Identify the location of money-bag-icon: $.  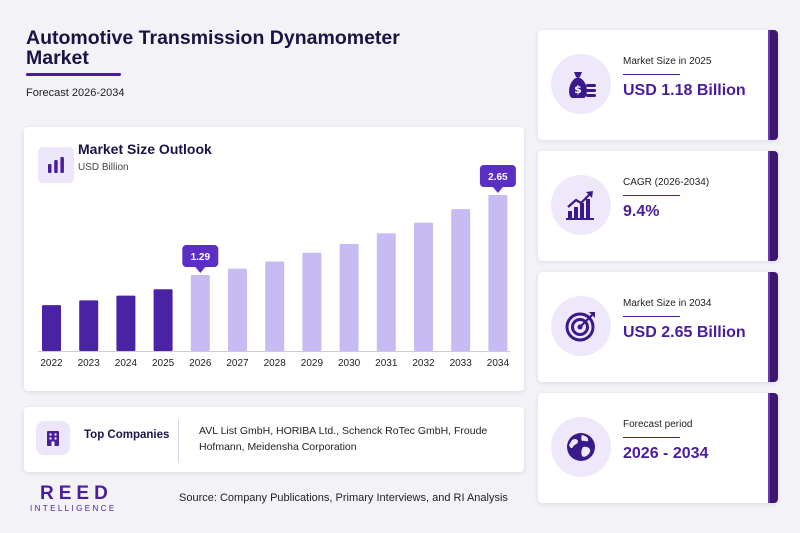
(581, 84).